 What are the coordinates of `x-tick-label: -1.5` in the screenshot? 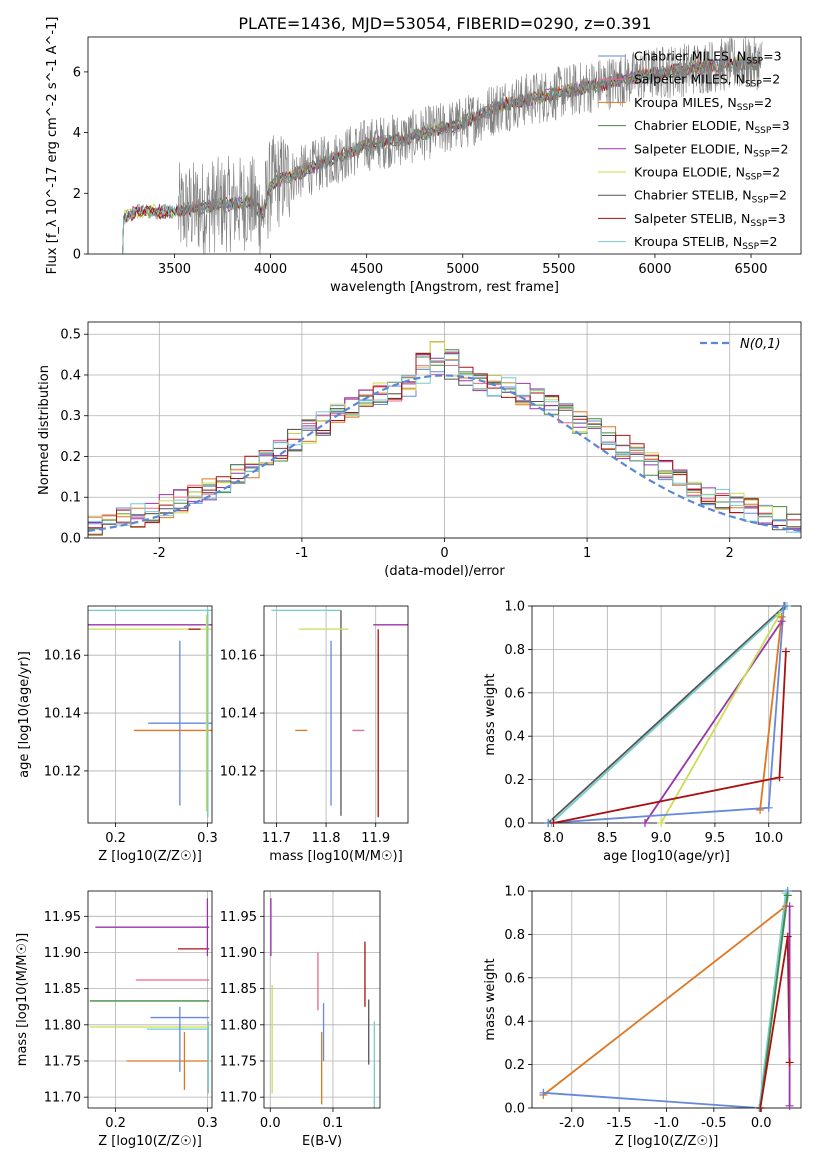 It's located at (618, 1123).